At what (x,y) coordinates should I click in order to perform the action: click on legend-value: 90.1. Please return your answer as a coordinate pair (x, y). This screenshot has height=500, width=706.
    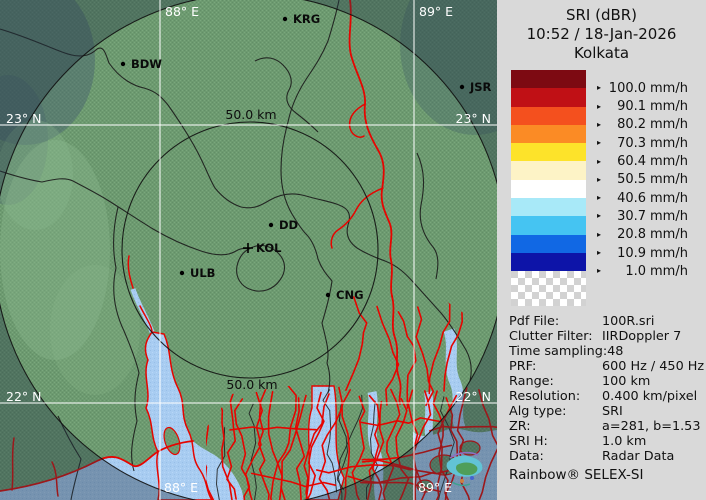
    Looking at the image, I should click on (632, 107).